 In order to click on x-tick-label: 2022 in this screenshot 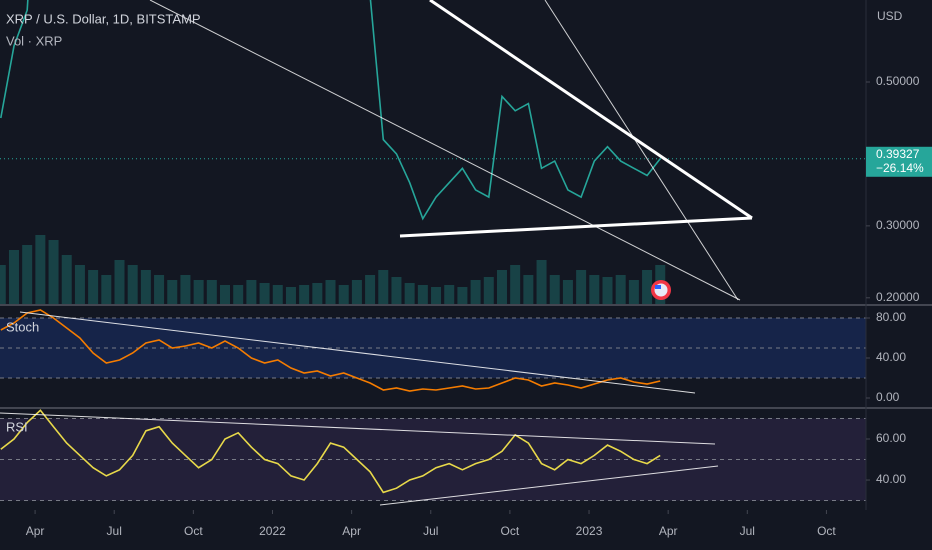, I will do `click(272, 531)`.